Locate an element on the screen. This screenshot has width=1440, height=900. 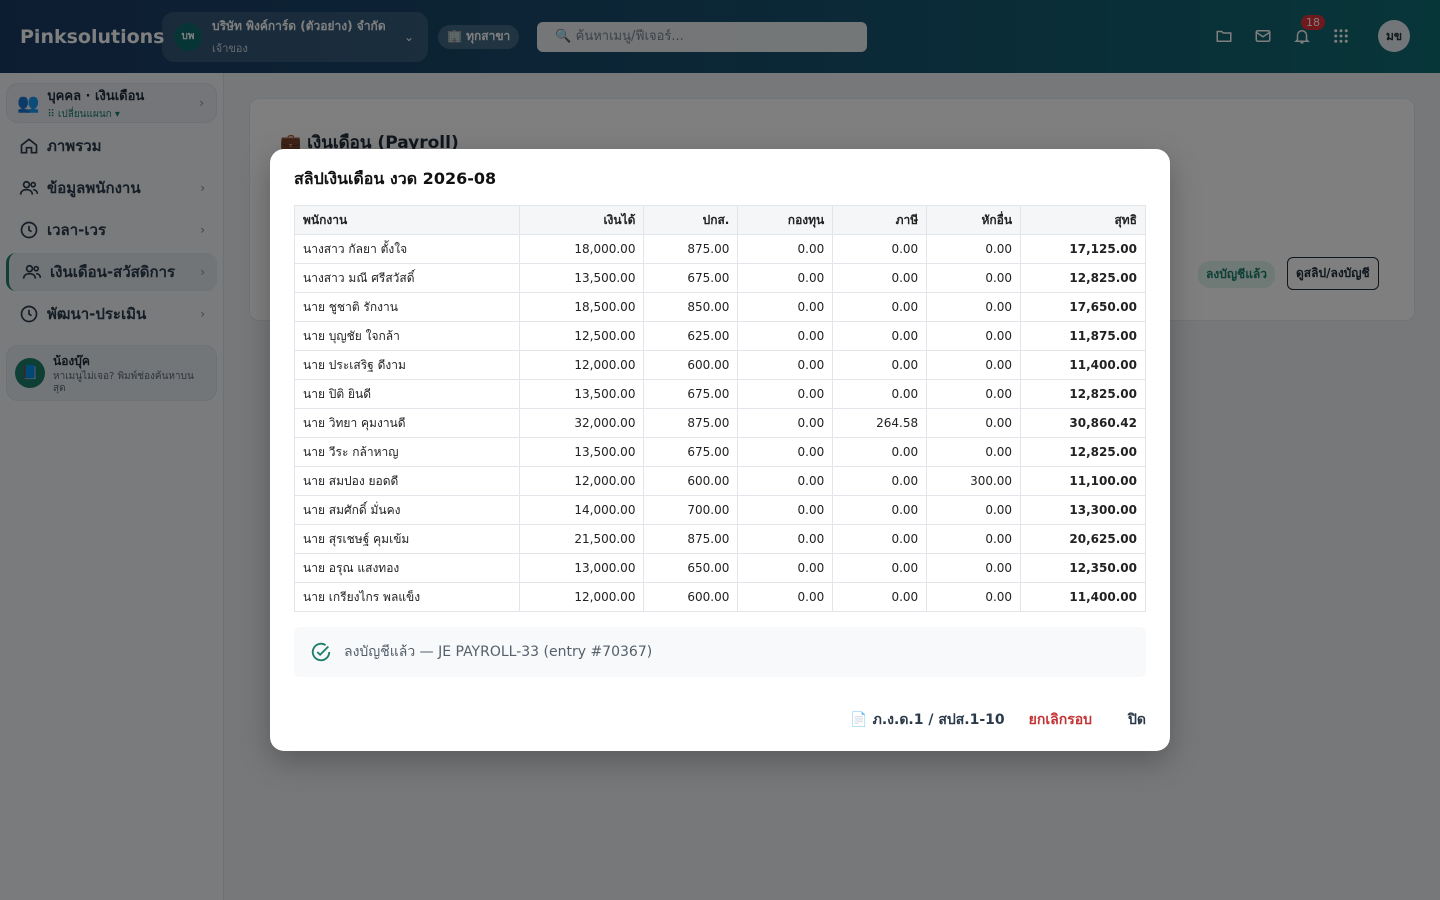
amount-cell: 13,300.00 is located at coordinates (1083, 510).